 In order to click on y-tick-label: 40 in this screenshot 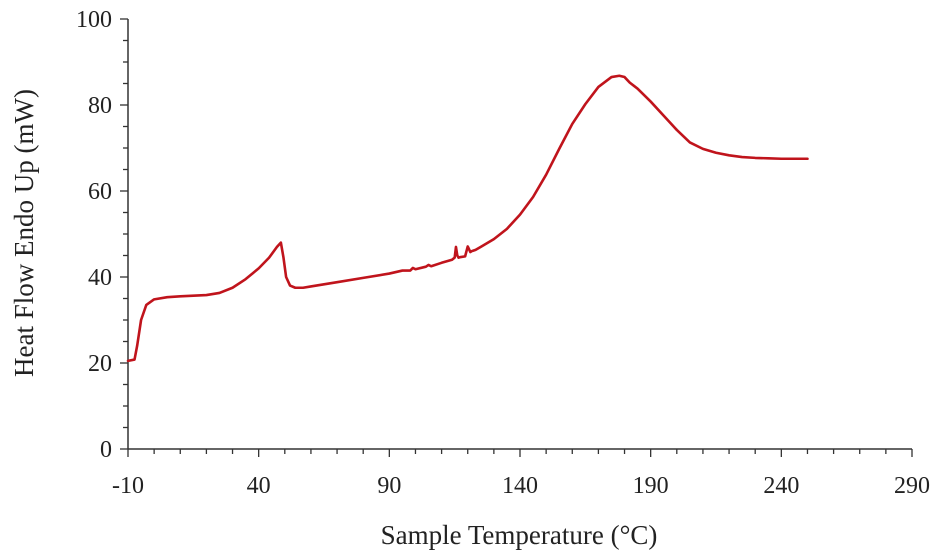, I will do `click(100, 278)`.